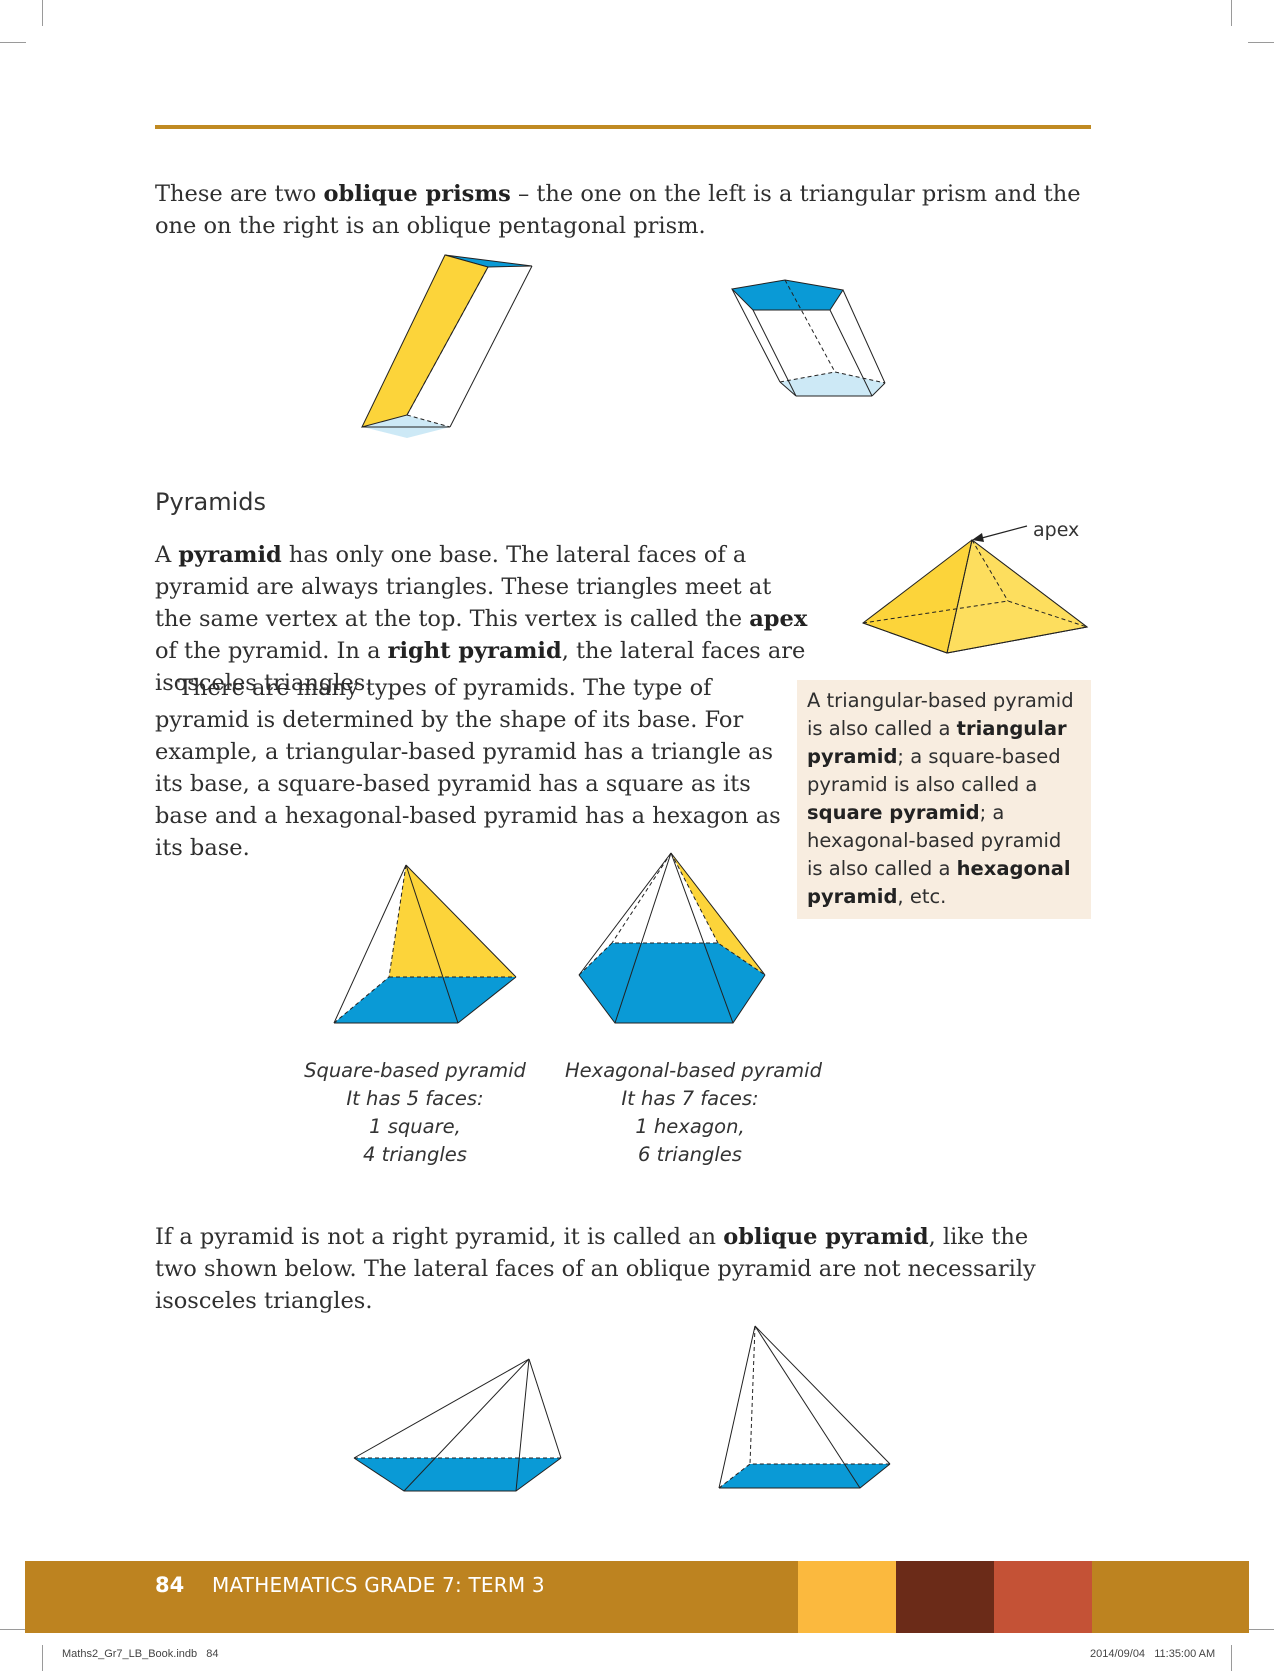 The height and width of the screenshot is (1671, 1274). What do you see at coordinates (975, 589) in the screenshot?
I see `right-square-pyramid-figure` at bounding box center [975, 589].